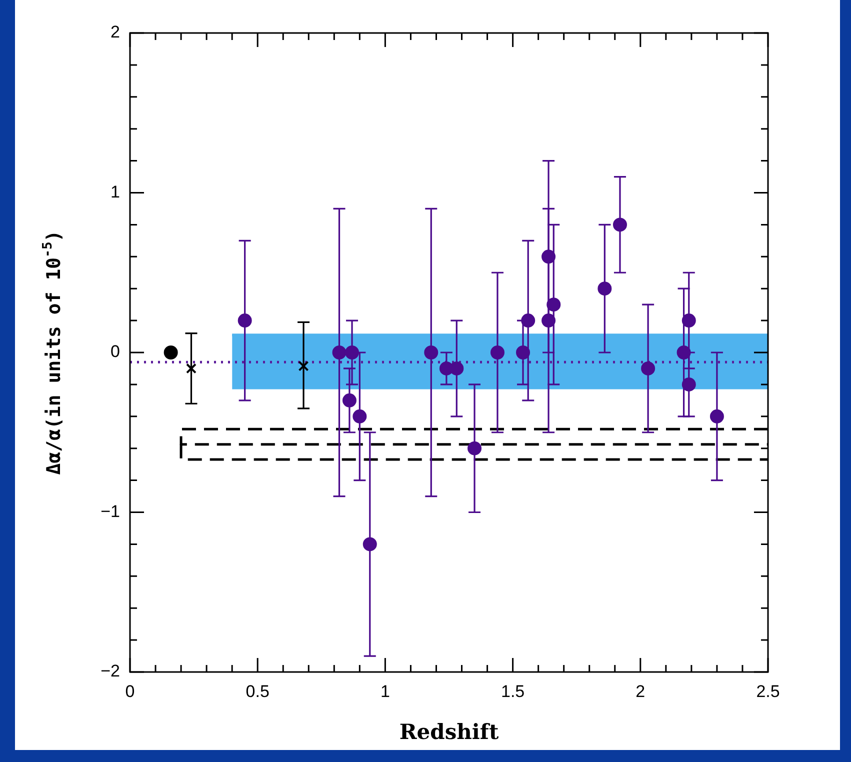  Describe the element at coordinates (115, 32) in the screenshot. I see `y-tick-label: 2` at that location.